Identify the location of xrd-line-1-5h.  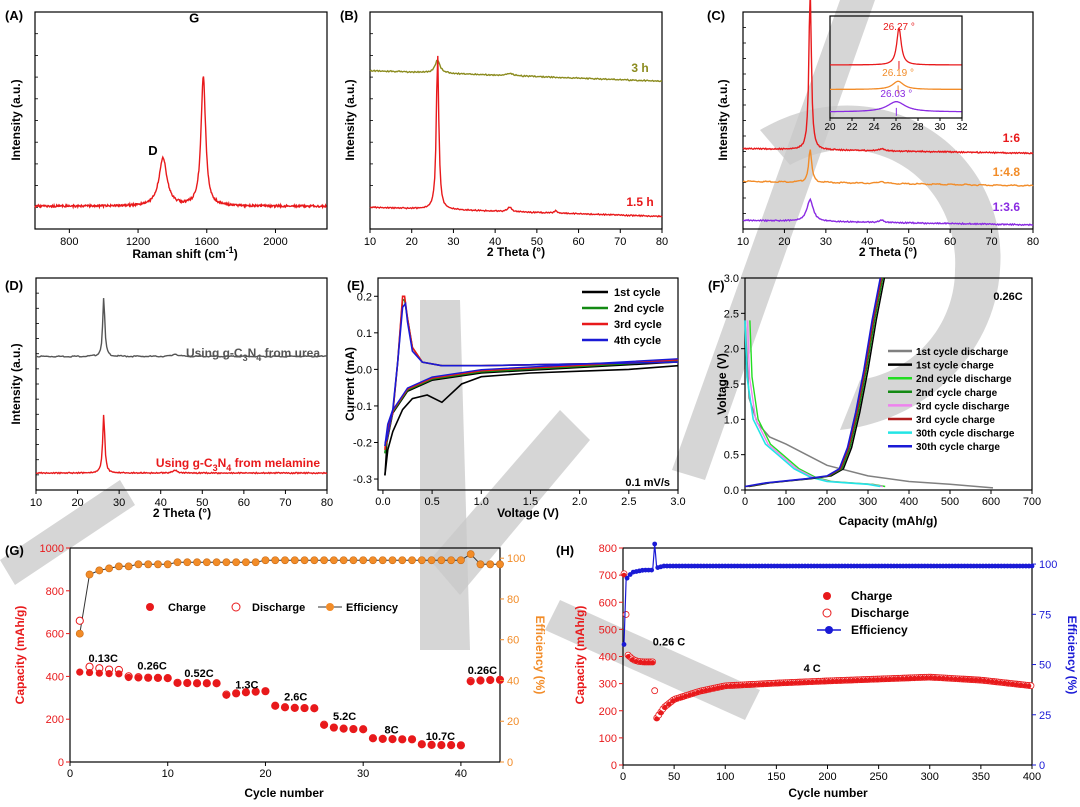
(516, 136).